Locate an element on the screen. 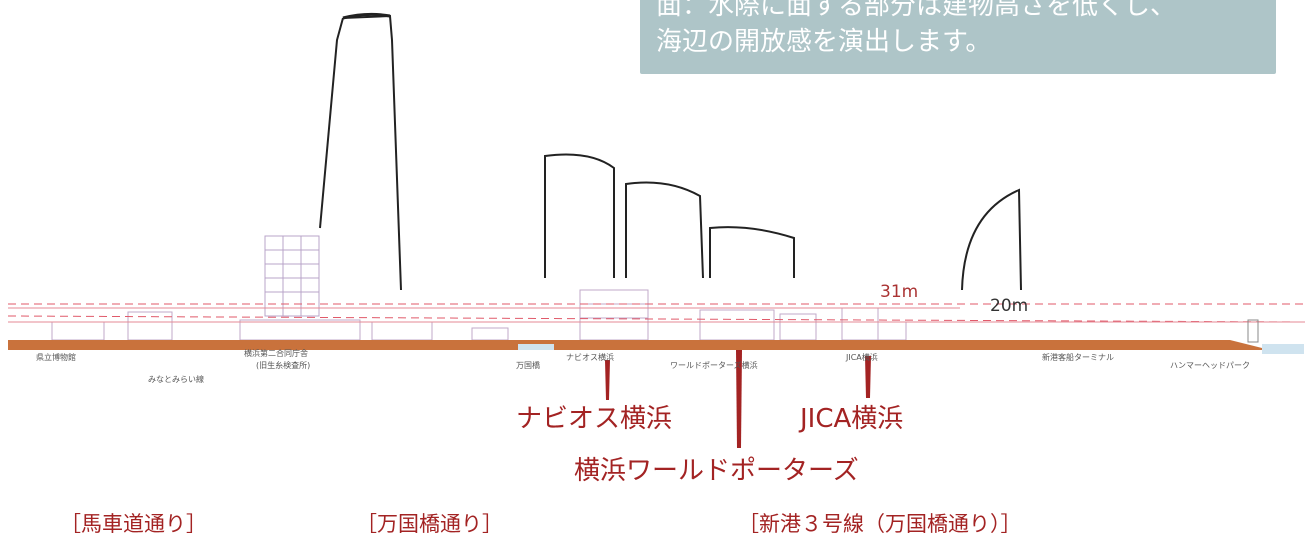 Image resolution: width=1309 pixels, height=538 pixels. label-bankoku-bridge: 万国橋 is located at coordinates (528, 365).